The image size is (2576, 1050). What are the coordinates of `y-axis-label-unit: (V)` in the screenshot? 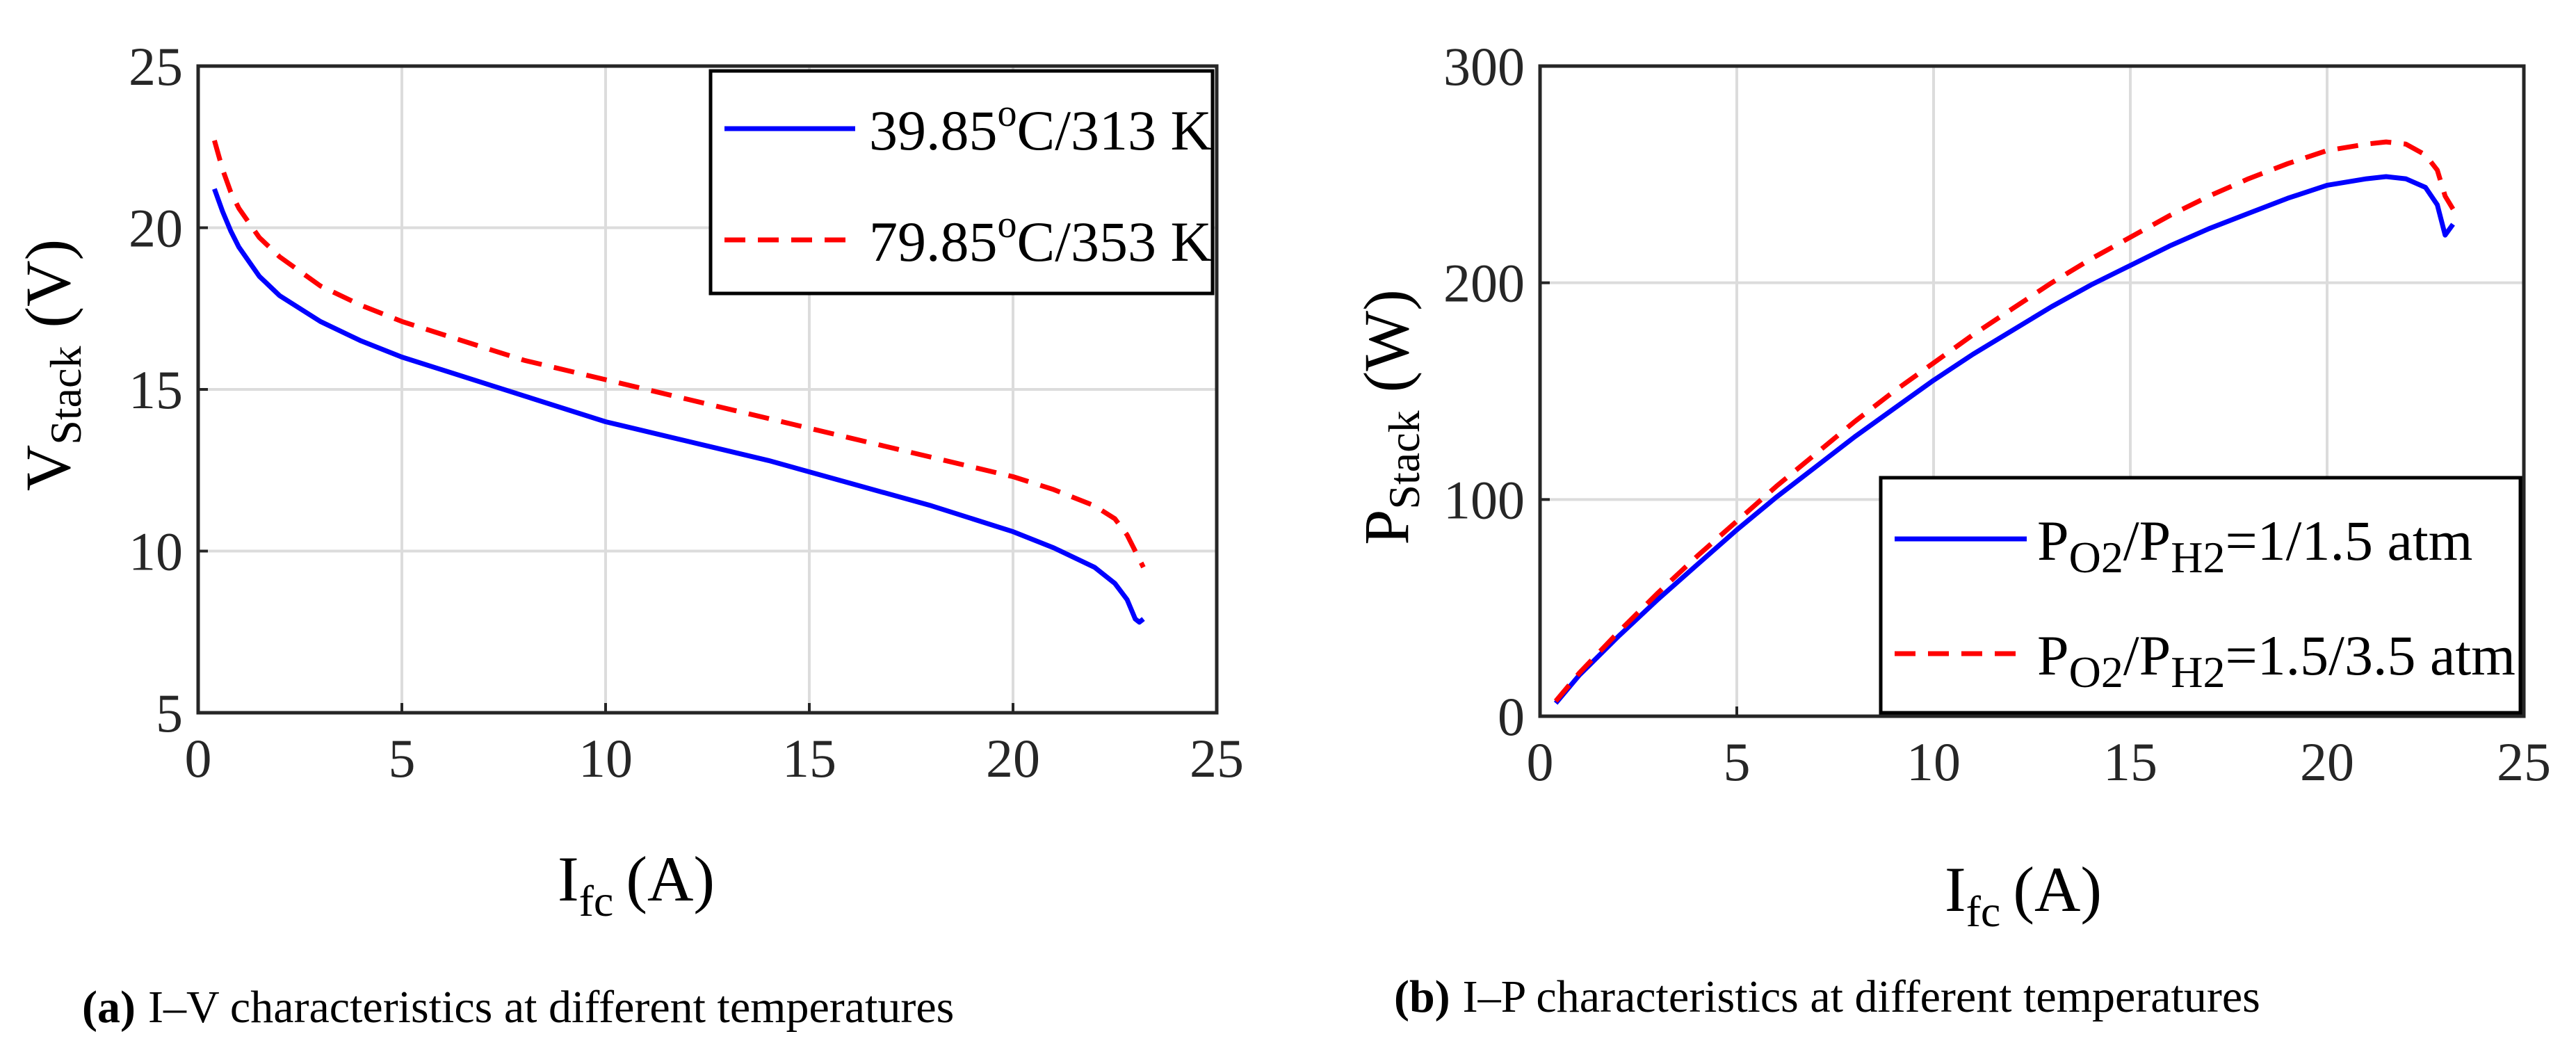 It's located at (48, 283).